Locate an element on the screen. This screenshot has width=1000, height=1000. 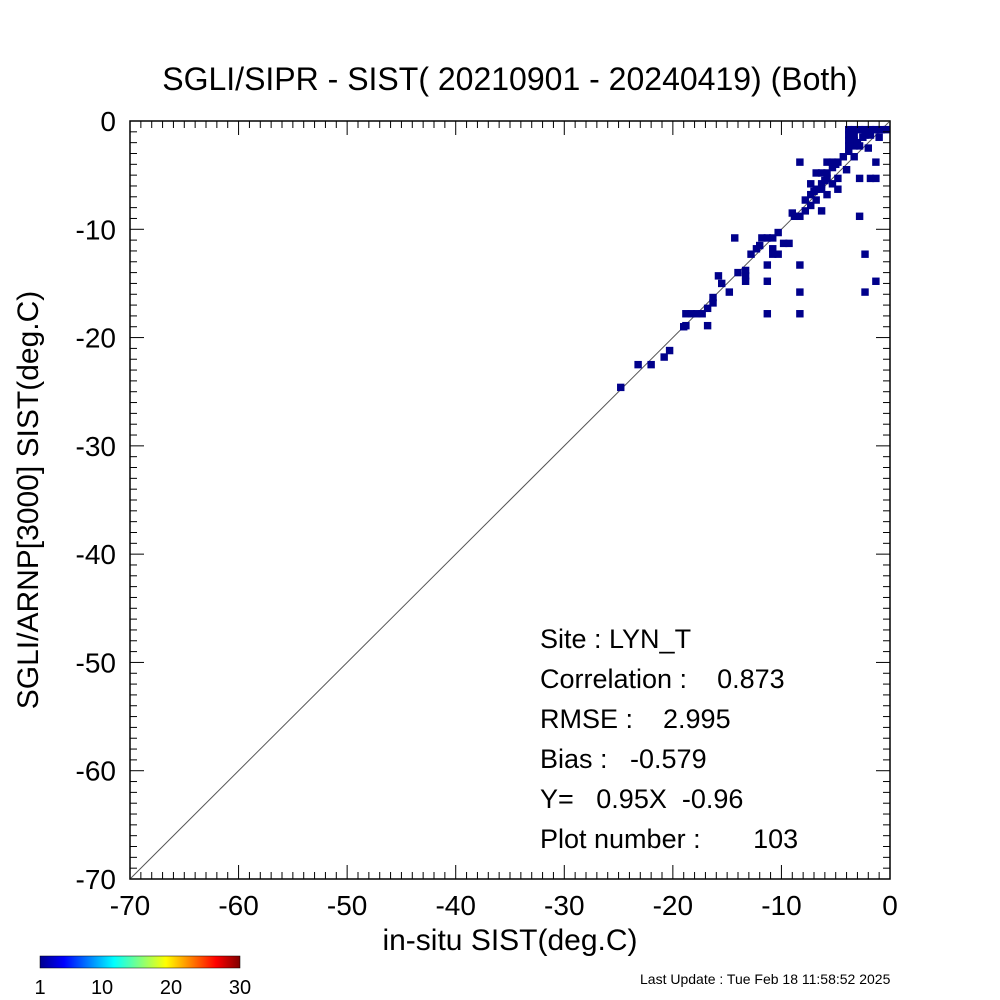
y-tick-label: -40 is located at coordinates (96, 554).